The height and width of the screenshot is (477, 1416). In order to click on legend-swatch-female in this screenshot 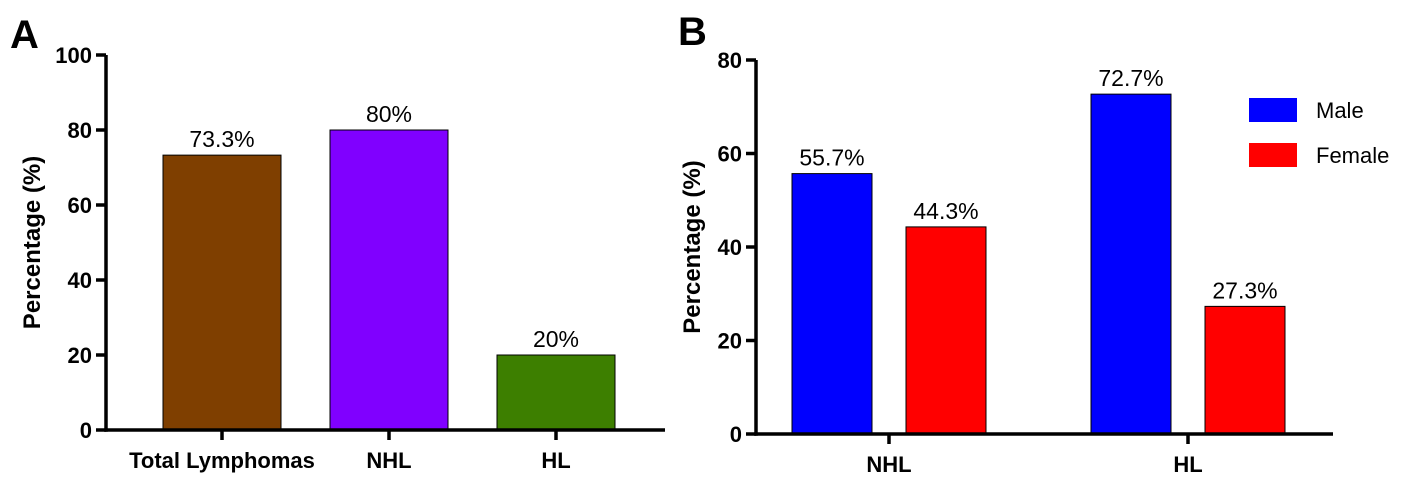, I will do `click(1273, 155)`.